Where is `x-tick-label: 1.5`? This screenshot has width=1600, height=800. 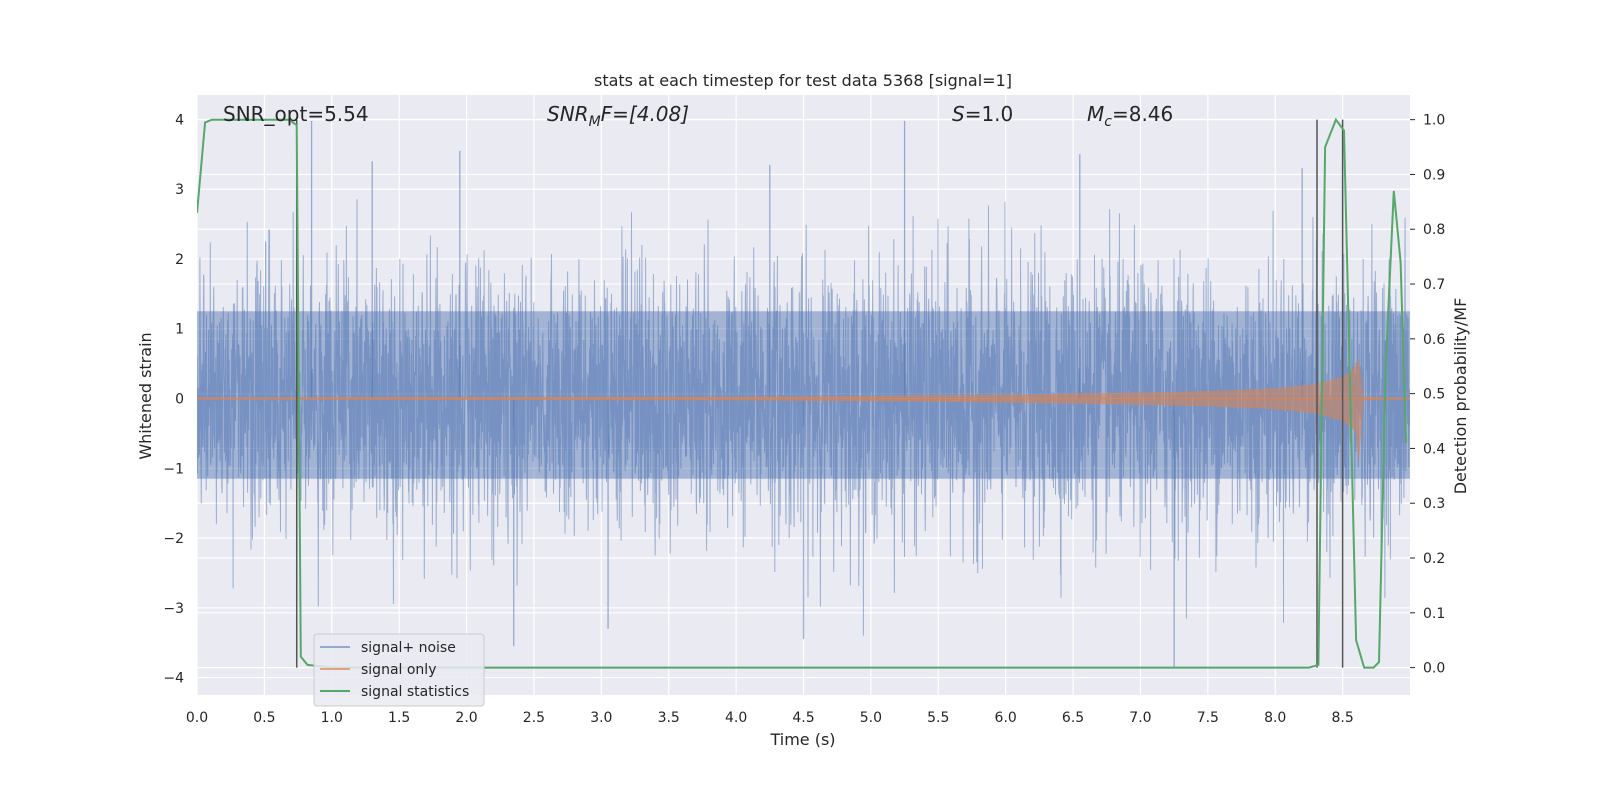
x-tick-label: 1.5 is located at coordinates (399, 718).